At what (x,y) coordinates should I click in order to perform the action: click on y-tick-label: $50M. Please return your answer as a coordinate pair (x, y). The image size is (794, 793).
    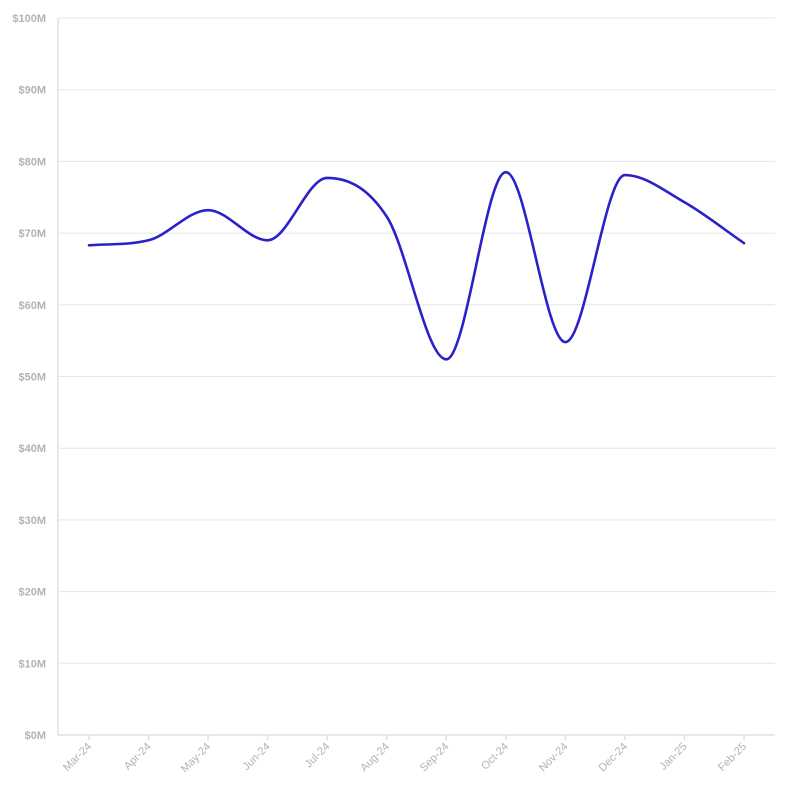
    Looking at the image, I should click on (32, 378).